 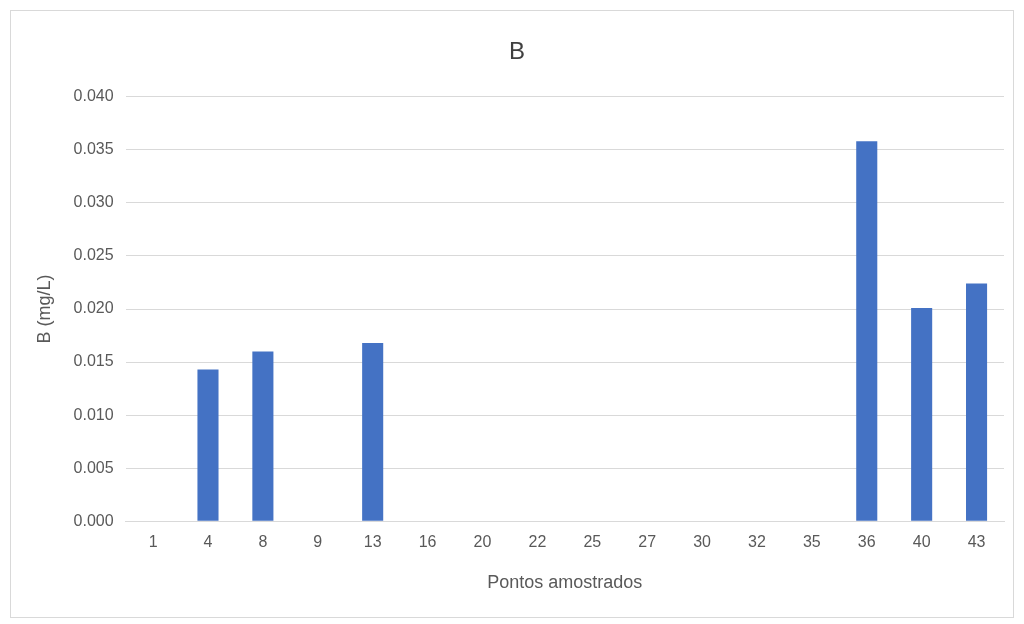 What do you see at coordinates (93, 361) in the screenshot?
I see `y-tick-label: 0.015` at bounding box center [93, 361].